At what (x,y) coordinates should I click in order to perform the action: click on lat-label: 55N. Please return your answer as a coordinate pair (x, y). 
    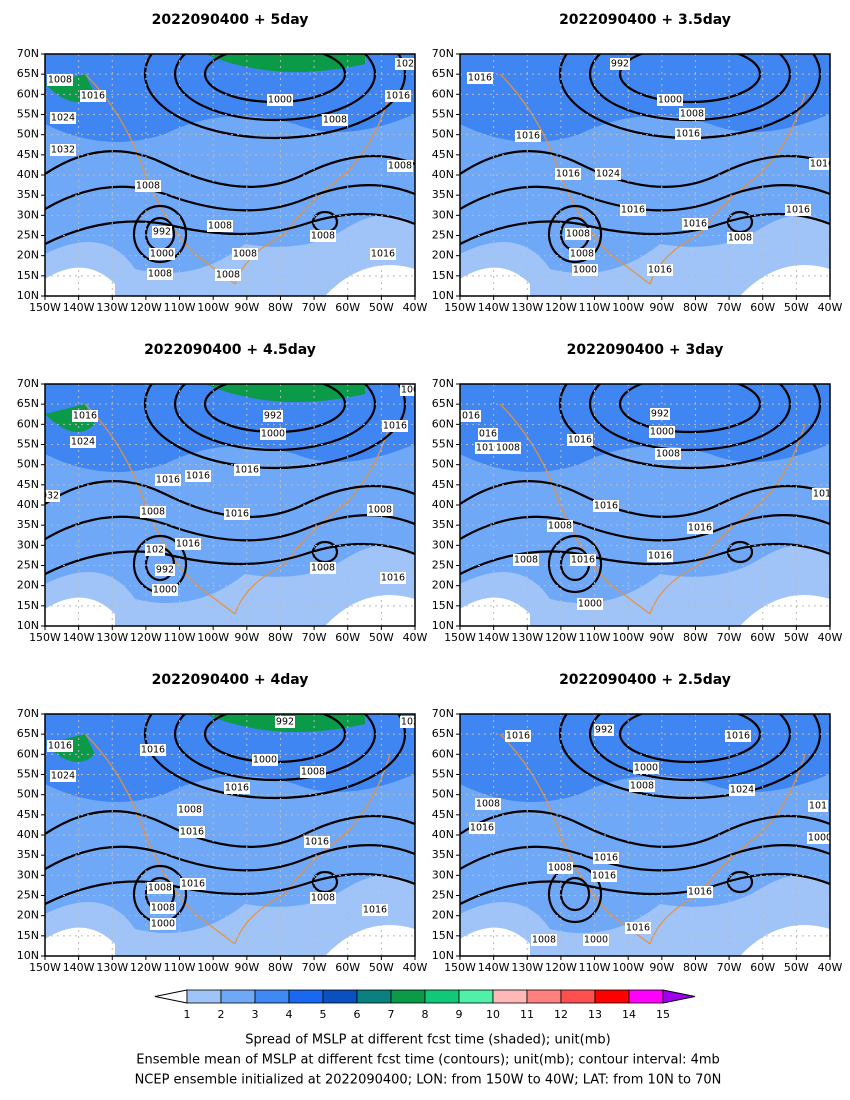
    Looking at the image, I should click on (443, 444).